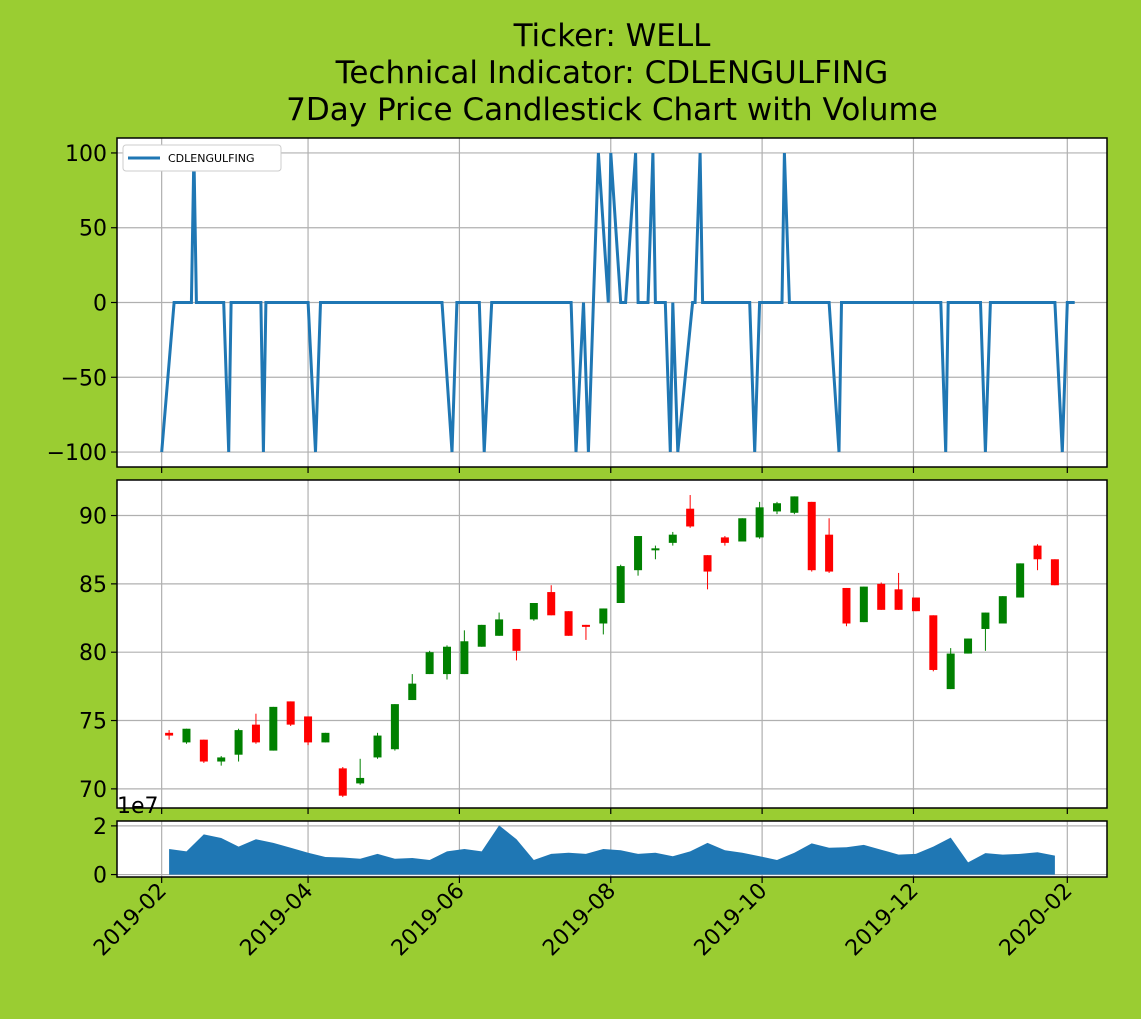 The image size is (1141, 1019). I want to click on indicator-y-tick-label: 100, so click(86, 154).